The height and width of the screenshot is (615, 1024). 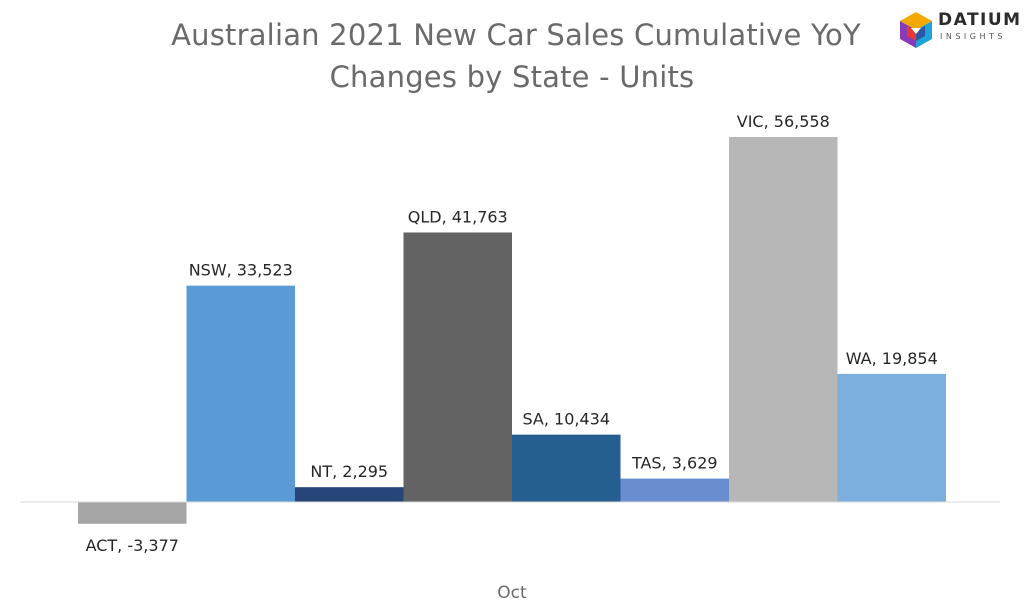 I want to click on data-label-vic: VIC, 56,558, so click(x=783, y=121).